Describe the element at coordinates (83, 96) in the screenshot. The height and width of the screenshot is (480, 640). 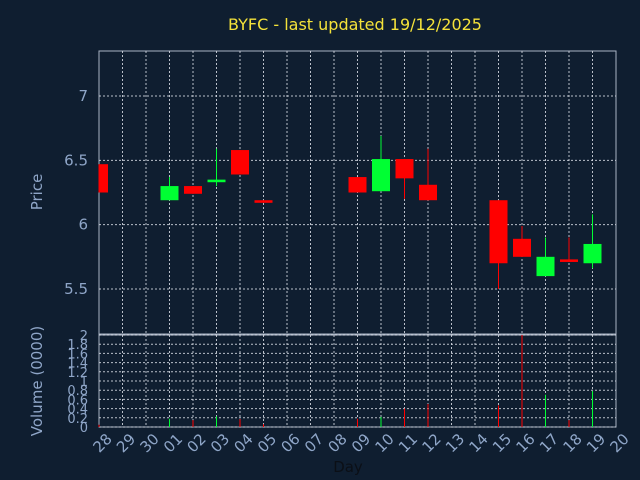
I see `price-y-tick-label: 7` at that location.